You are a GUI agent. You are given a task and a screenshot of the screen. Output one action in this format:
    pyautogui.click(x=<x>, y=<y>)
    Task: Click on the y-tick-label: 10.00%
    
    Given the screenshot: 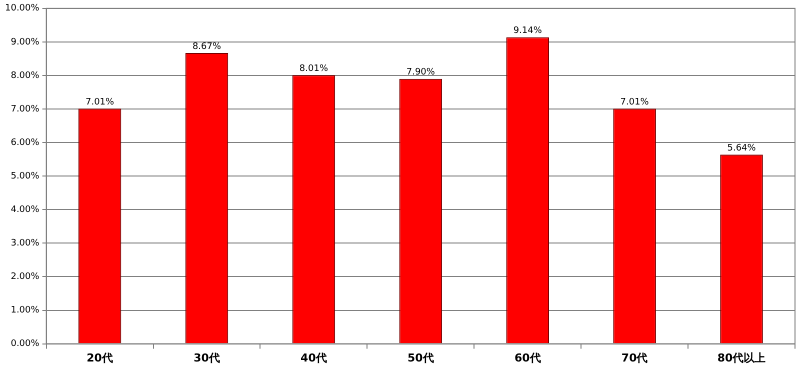 What is the action you would take?
    pyautogui.click(x=22, y=9)
    